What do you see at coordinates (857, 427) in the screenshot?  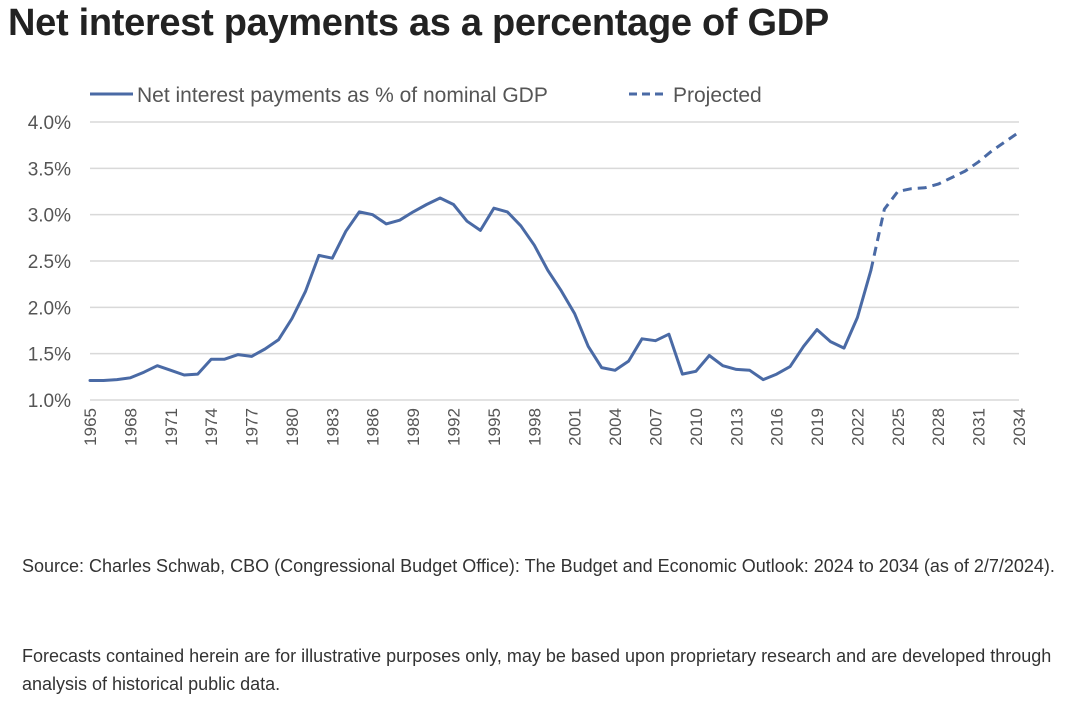 I see `x-tick-label: 2022` at bounding box center [857, 427].